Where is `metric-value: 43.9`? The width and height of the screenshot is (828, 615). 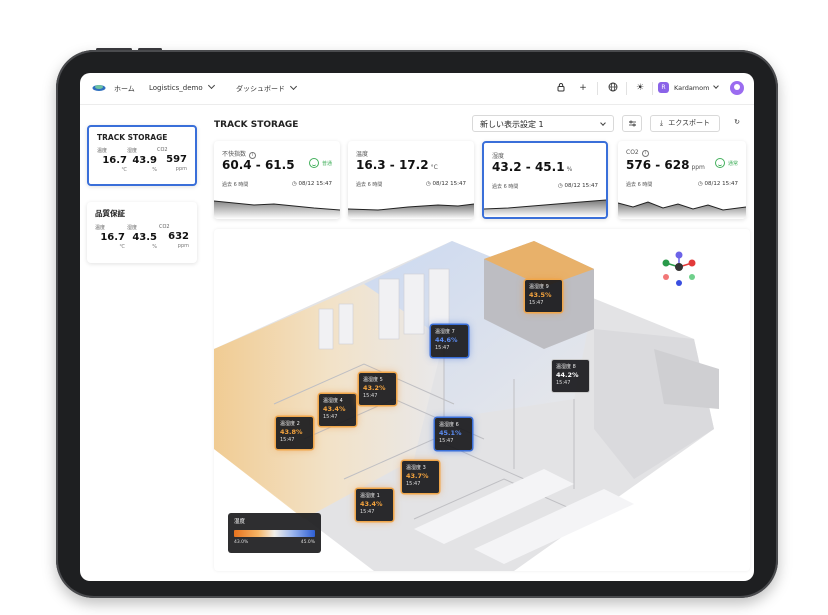 metric-value: 43.9 is located at coordinates (144, 160).